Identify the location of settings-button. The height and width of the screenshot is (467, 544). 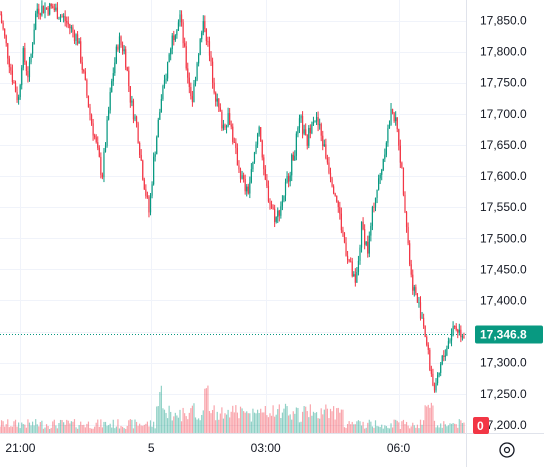
(507, 450).